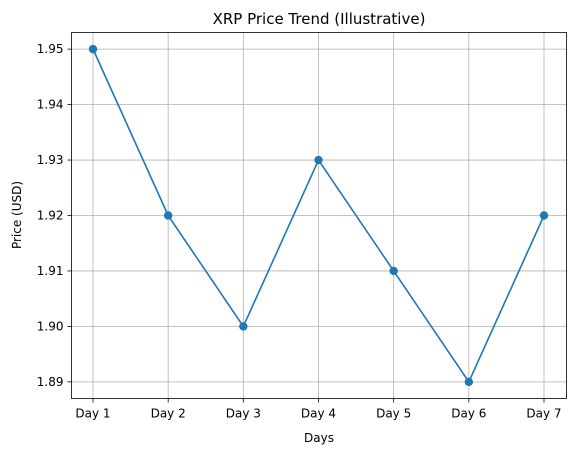 This screenshot has height=455, width=576. Describe the element at coordinates (50, 49) in the screenshot. I see `y-tick-label: 1.95` at that location.